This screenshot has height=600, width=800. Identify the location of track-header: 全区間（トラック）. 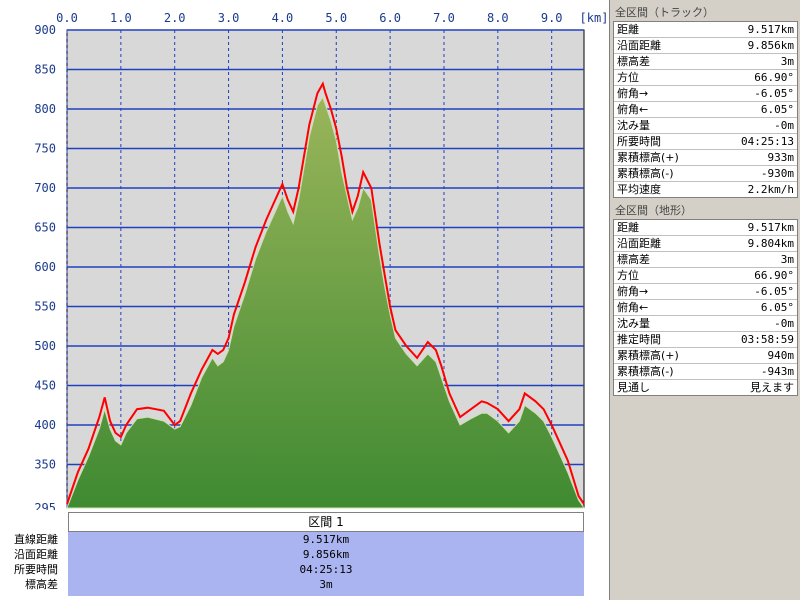
(664, 12).